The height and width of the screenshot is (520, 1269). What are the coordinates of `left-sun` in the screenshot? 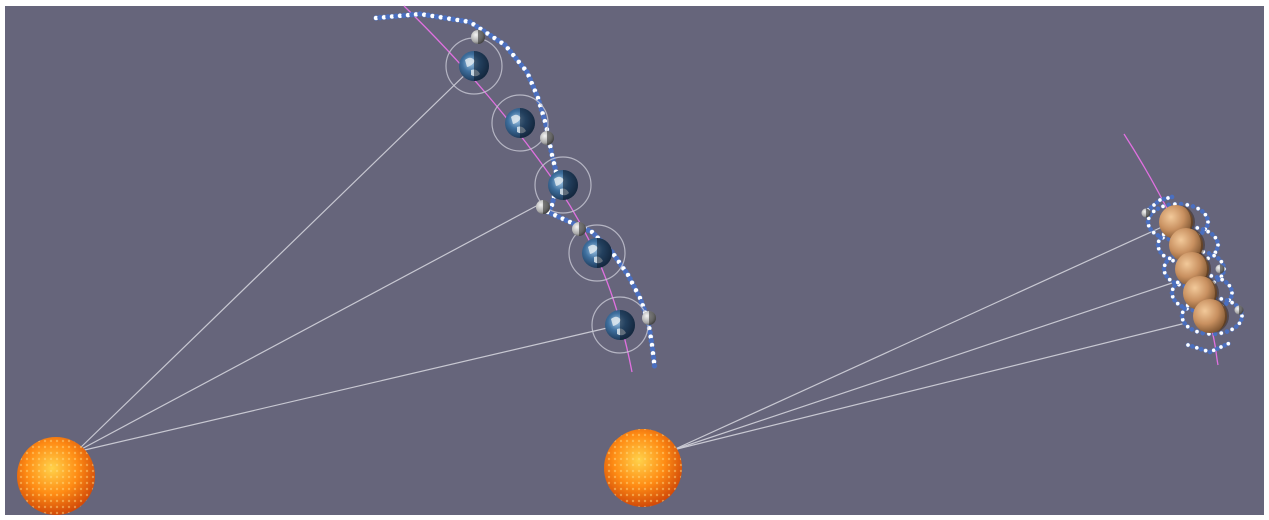 It's located at (56, 476).